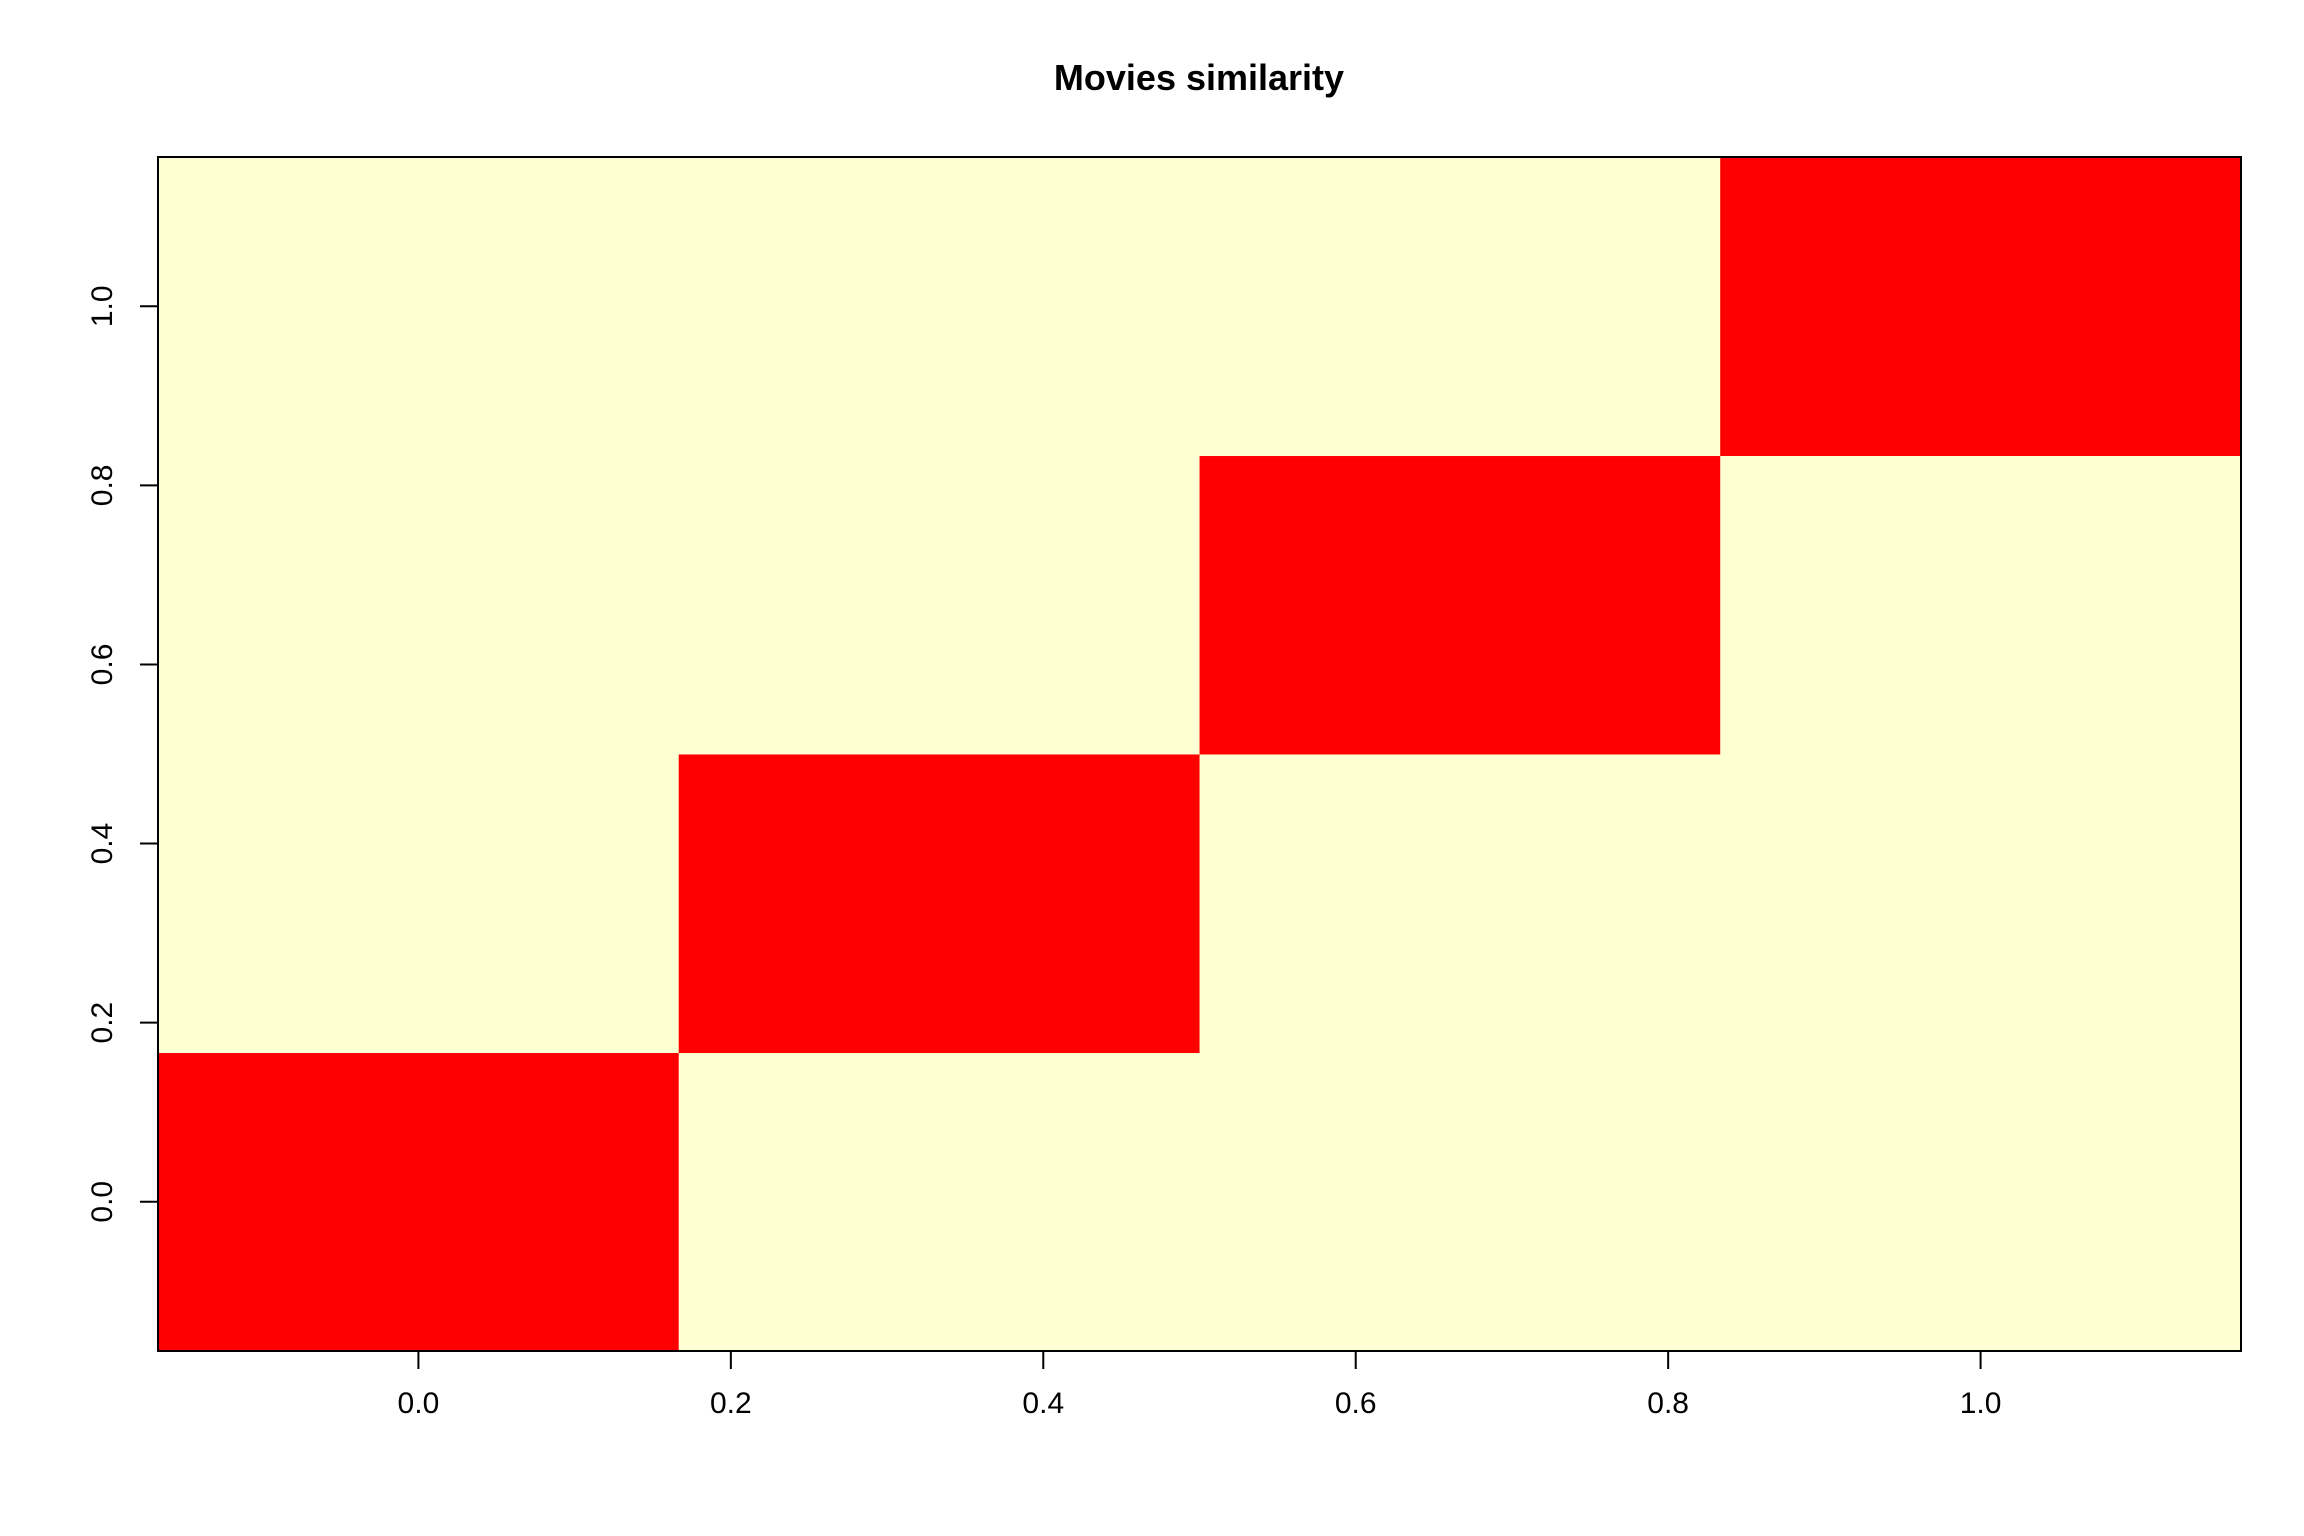  Describe the element at coordinates (419, 1403) in the screenshot. I see `x-tick-label: 0.0` at that location.